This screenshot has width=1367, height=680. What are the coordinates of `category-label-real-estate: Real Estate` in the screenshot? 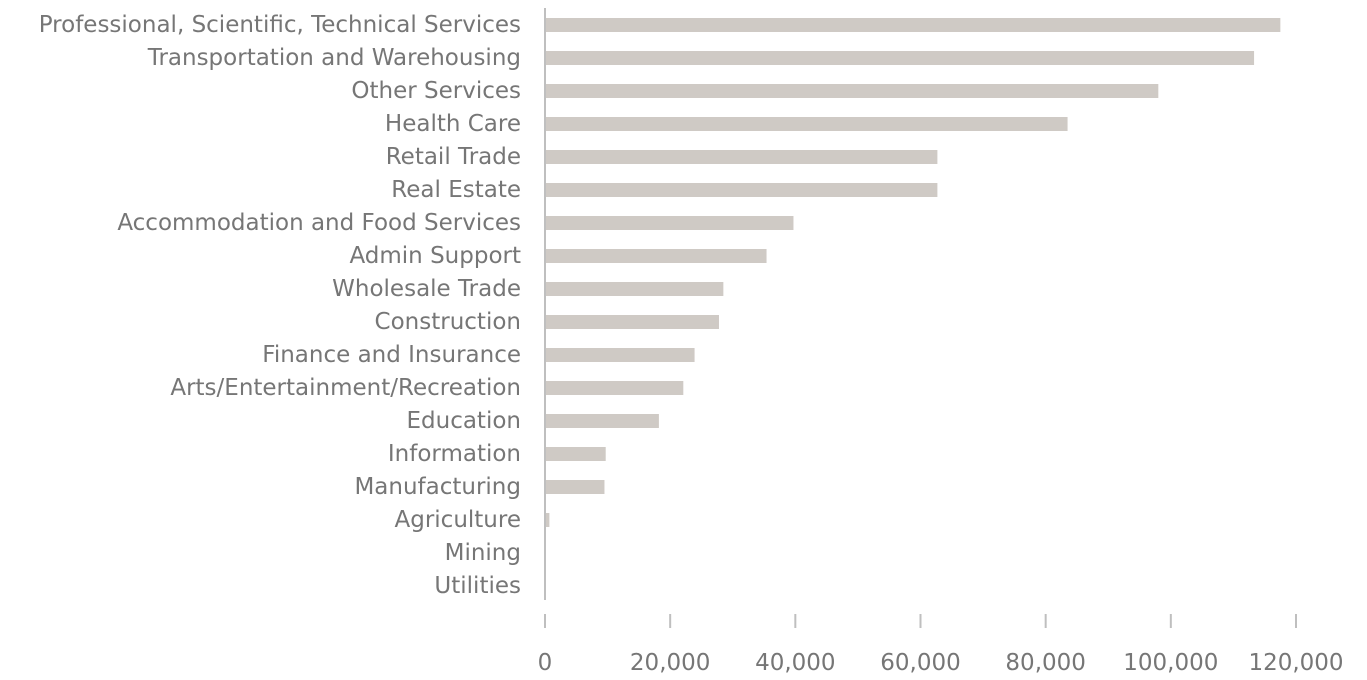 It's located at (456, 190).